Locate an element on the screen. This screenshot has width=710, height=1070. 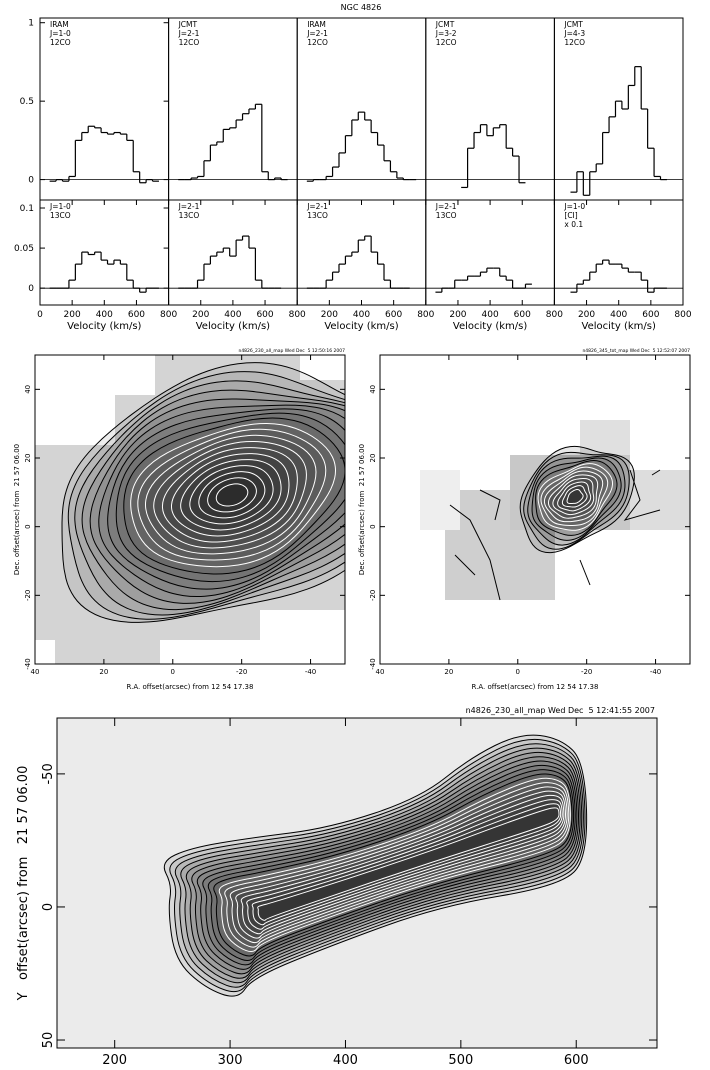
x-axis-label: R.A. offset(arcsec) from 12 54 17.38 is located at coordinates (190, 687).